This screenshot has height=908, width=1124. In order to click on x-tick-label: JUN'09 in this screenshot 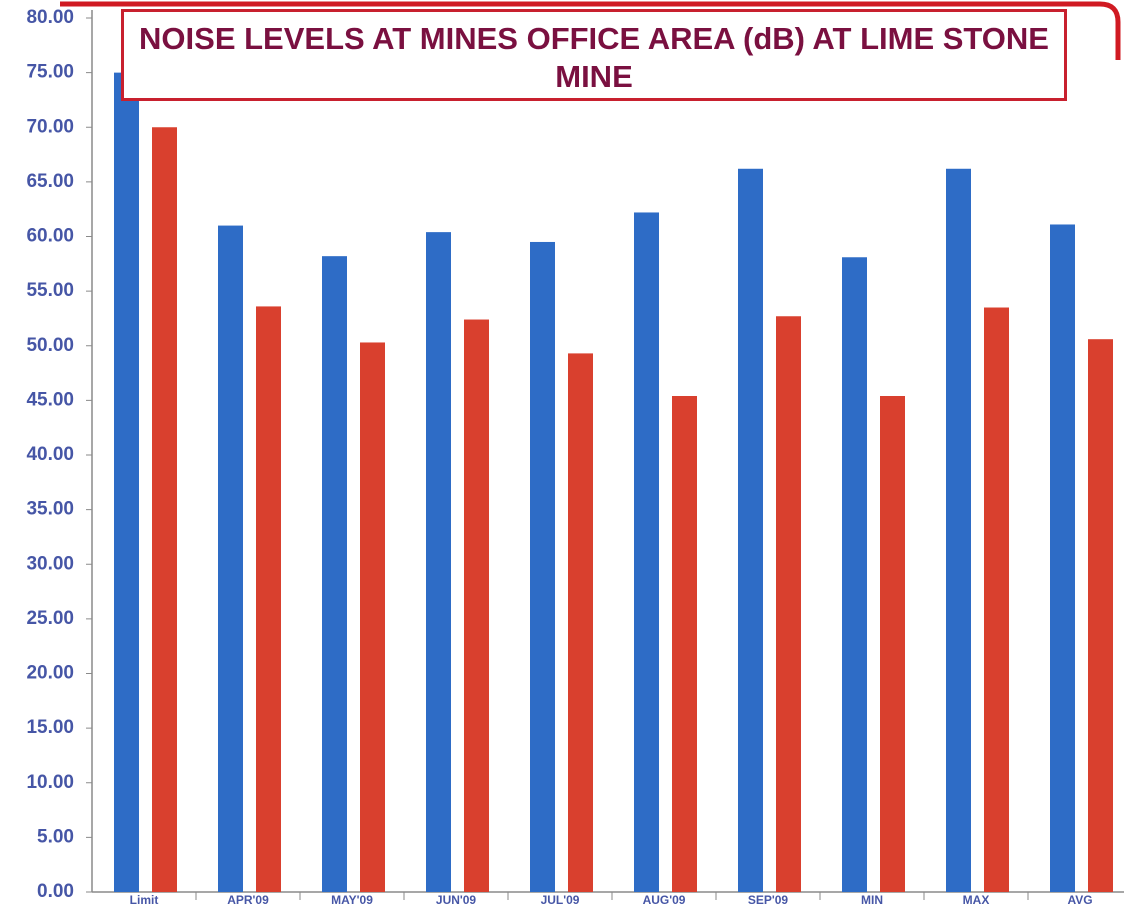, I will do `click(456, 900)`.